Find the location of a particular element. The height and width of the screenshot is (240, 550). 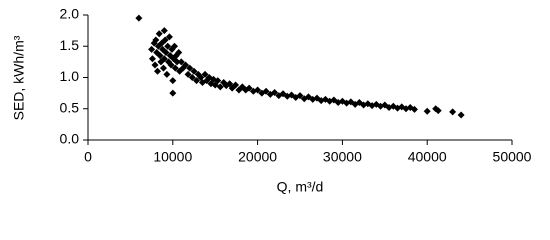

x-tick-label: 0 is located at coordinates (88, 157).